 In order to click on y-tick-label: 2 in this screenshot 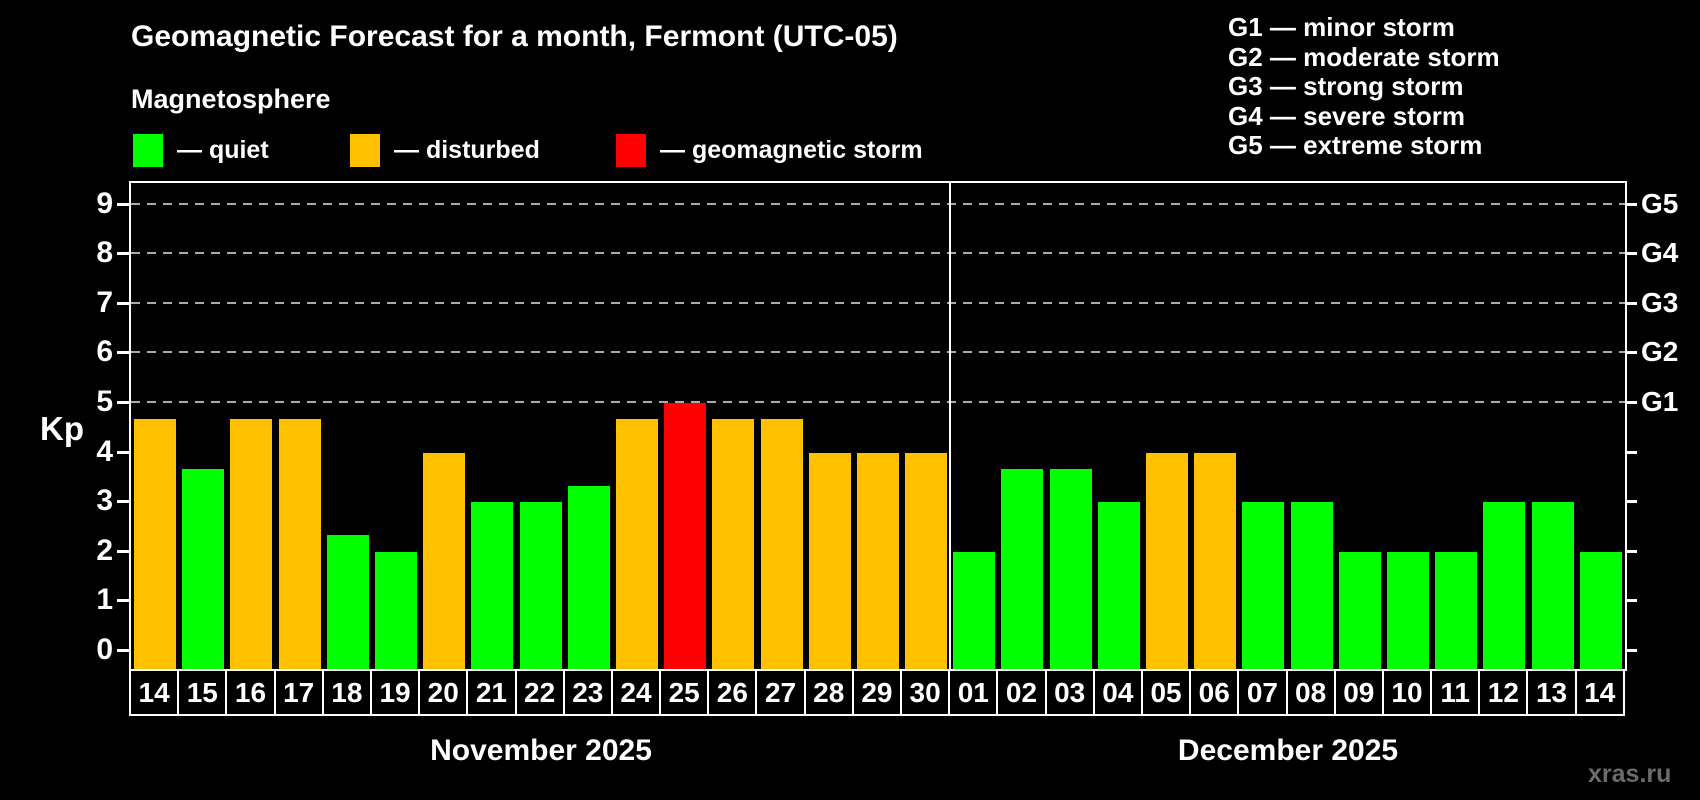, I will do `click(104, 550)`.